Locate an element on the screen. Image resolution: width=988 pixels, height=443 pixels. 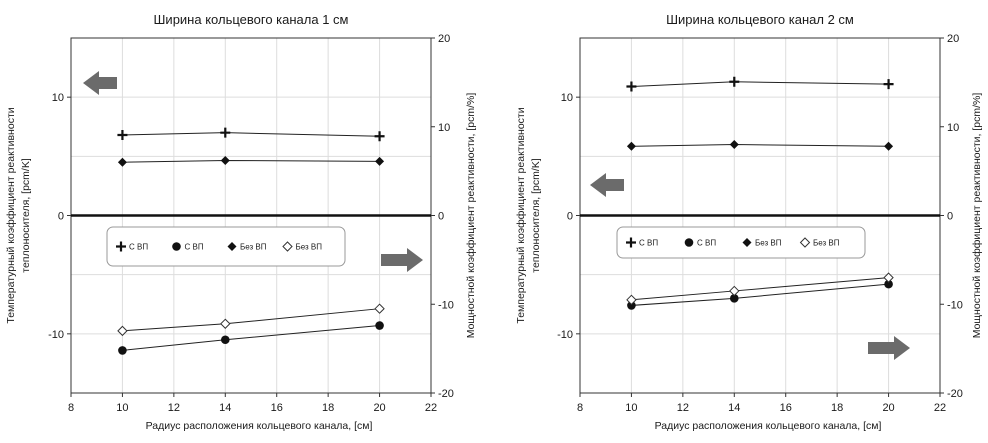
y2-tick-label: 10 is located at coordinates (444, 128).